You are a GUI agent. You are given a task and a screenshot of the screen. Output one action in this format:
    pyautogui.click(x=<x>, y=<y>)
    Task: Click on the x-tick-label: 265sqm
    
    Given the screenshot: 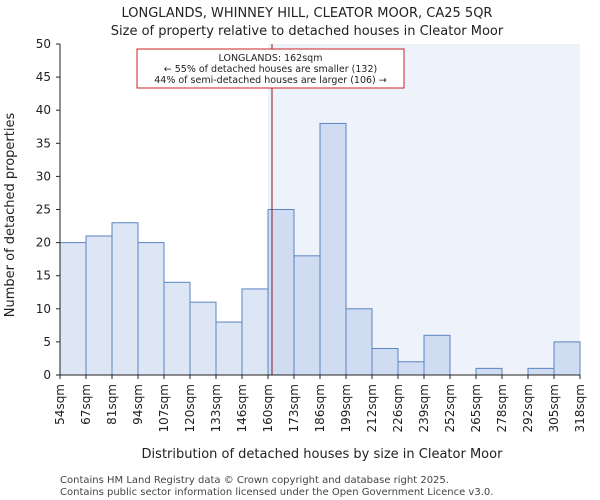 What is the action you would take?
    pyautogui.click(x=476, y=408)
    